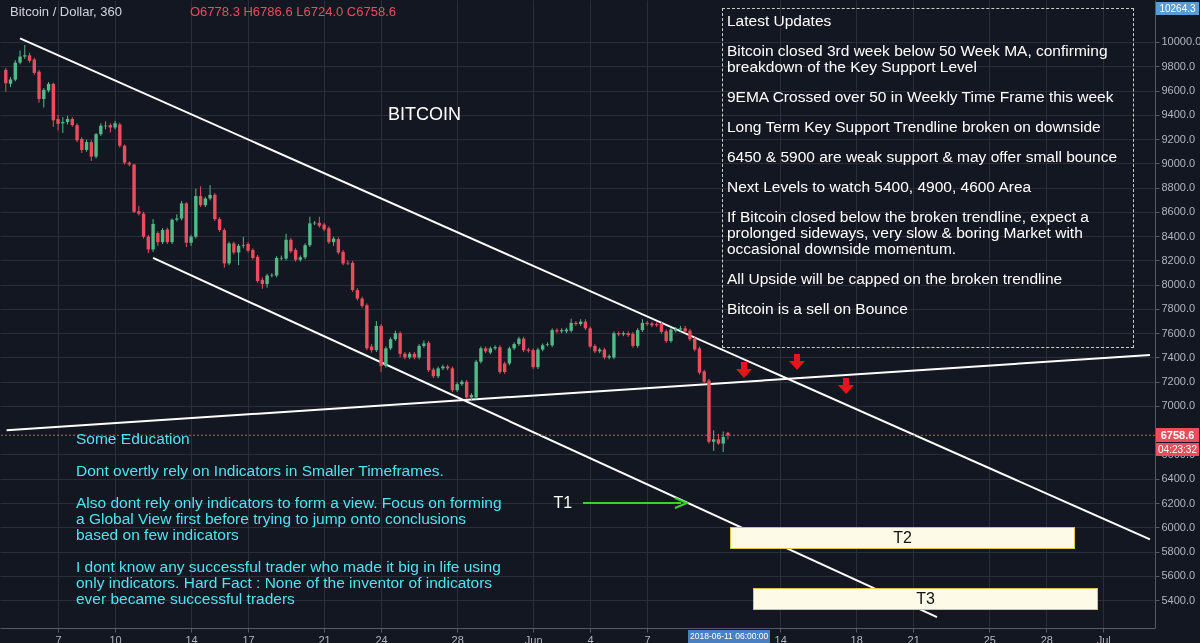 Image resolution: width=1200 pixels, height=643 pixels. I want to click on annotation: Some Education, so click(133, 438).